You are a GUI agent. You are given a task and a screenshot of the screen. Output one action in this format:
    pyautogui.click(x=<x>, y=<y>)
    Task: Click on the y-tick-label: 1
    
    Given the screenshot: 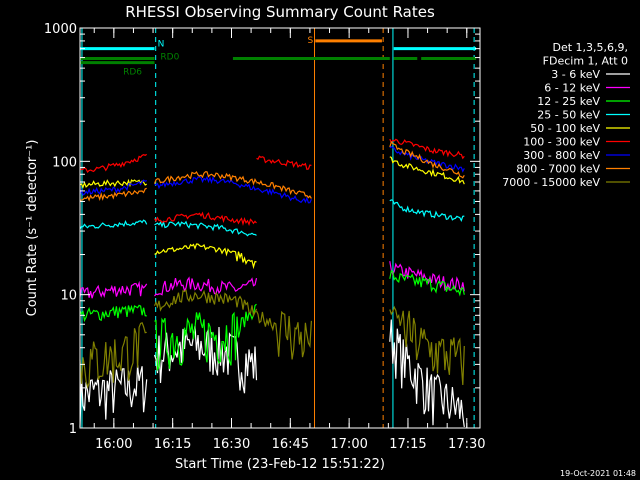 What is the action you would take?
    pyautogui.click(x=73, y=429)
    